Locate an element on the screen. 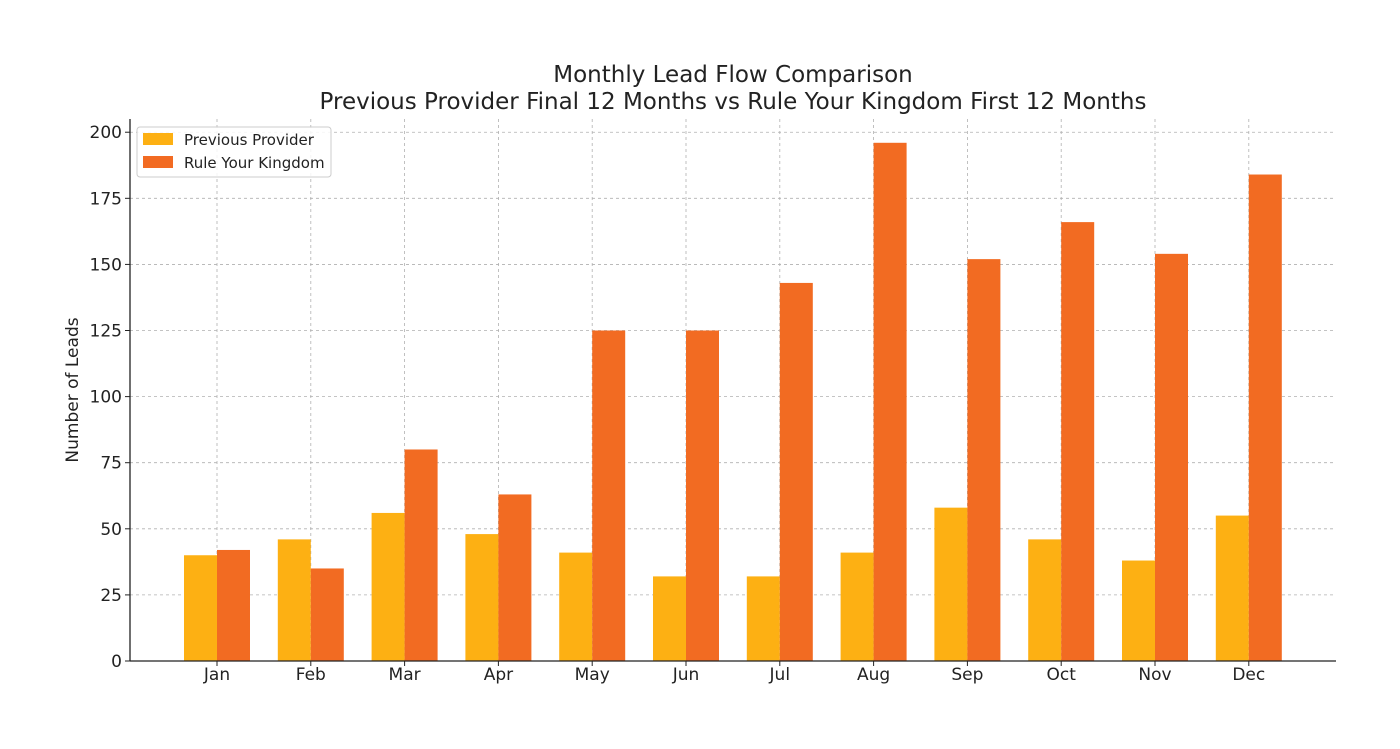 The width and height of the screenshot is (1400, 749). legend-swatch-previous-provider is located at coordinates (158, 139).